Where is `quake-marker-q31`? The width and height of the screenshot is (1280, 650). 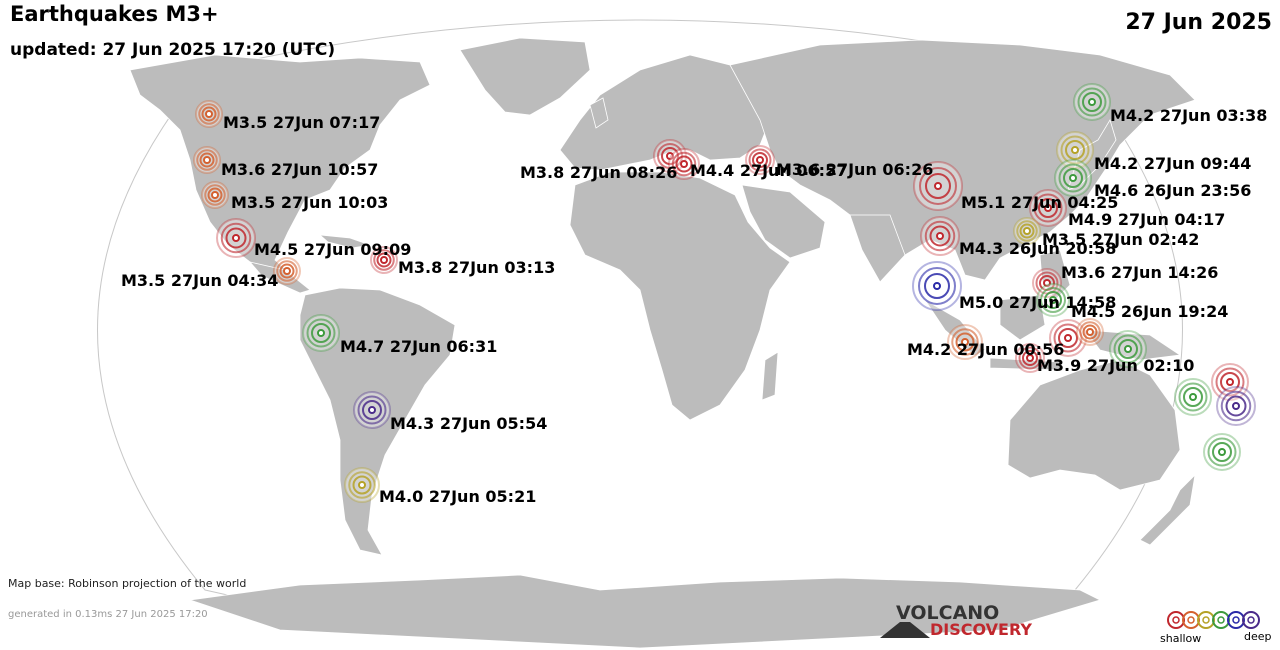
quake-marker-q31 is located at coordinates (1222, 452).